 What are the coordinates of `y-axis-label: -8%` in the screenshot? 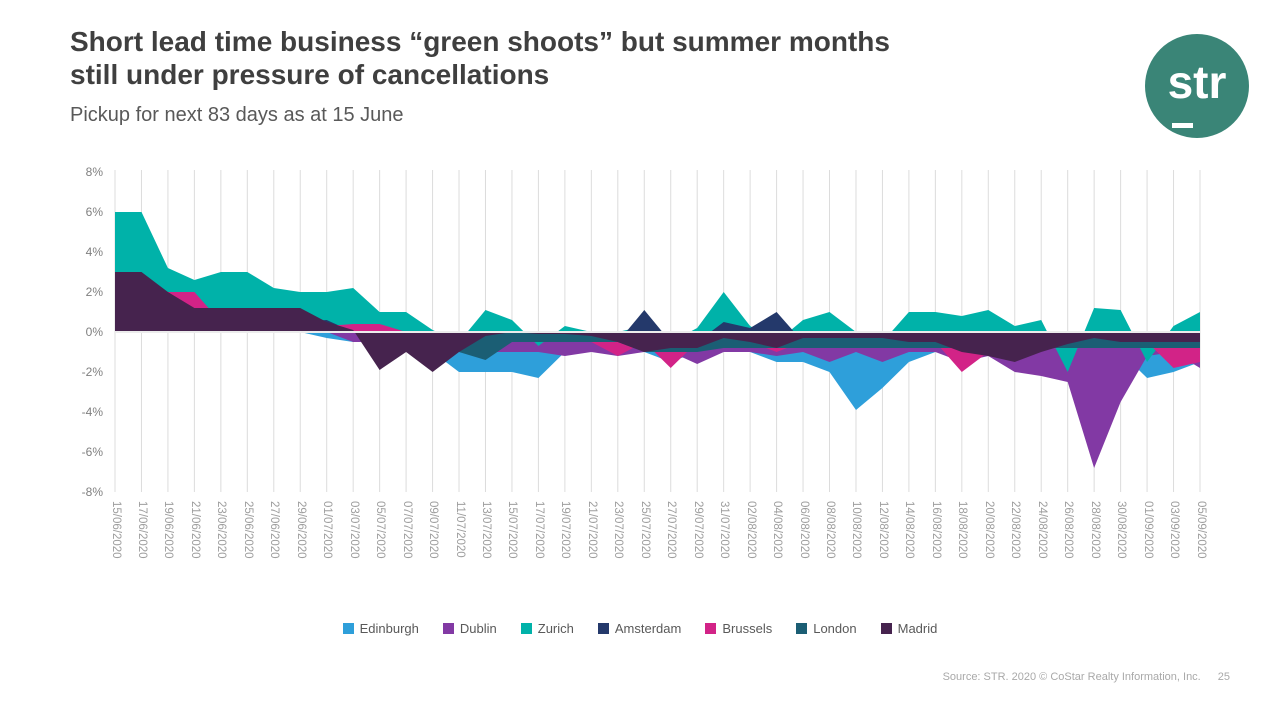 It's located at (92, 492).